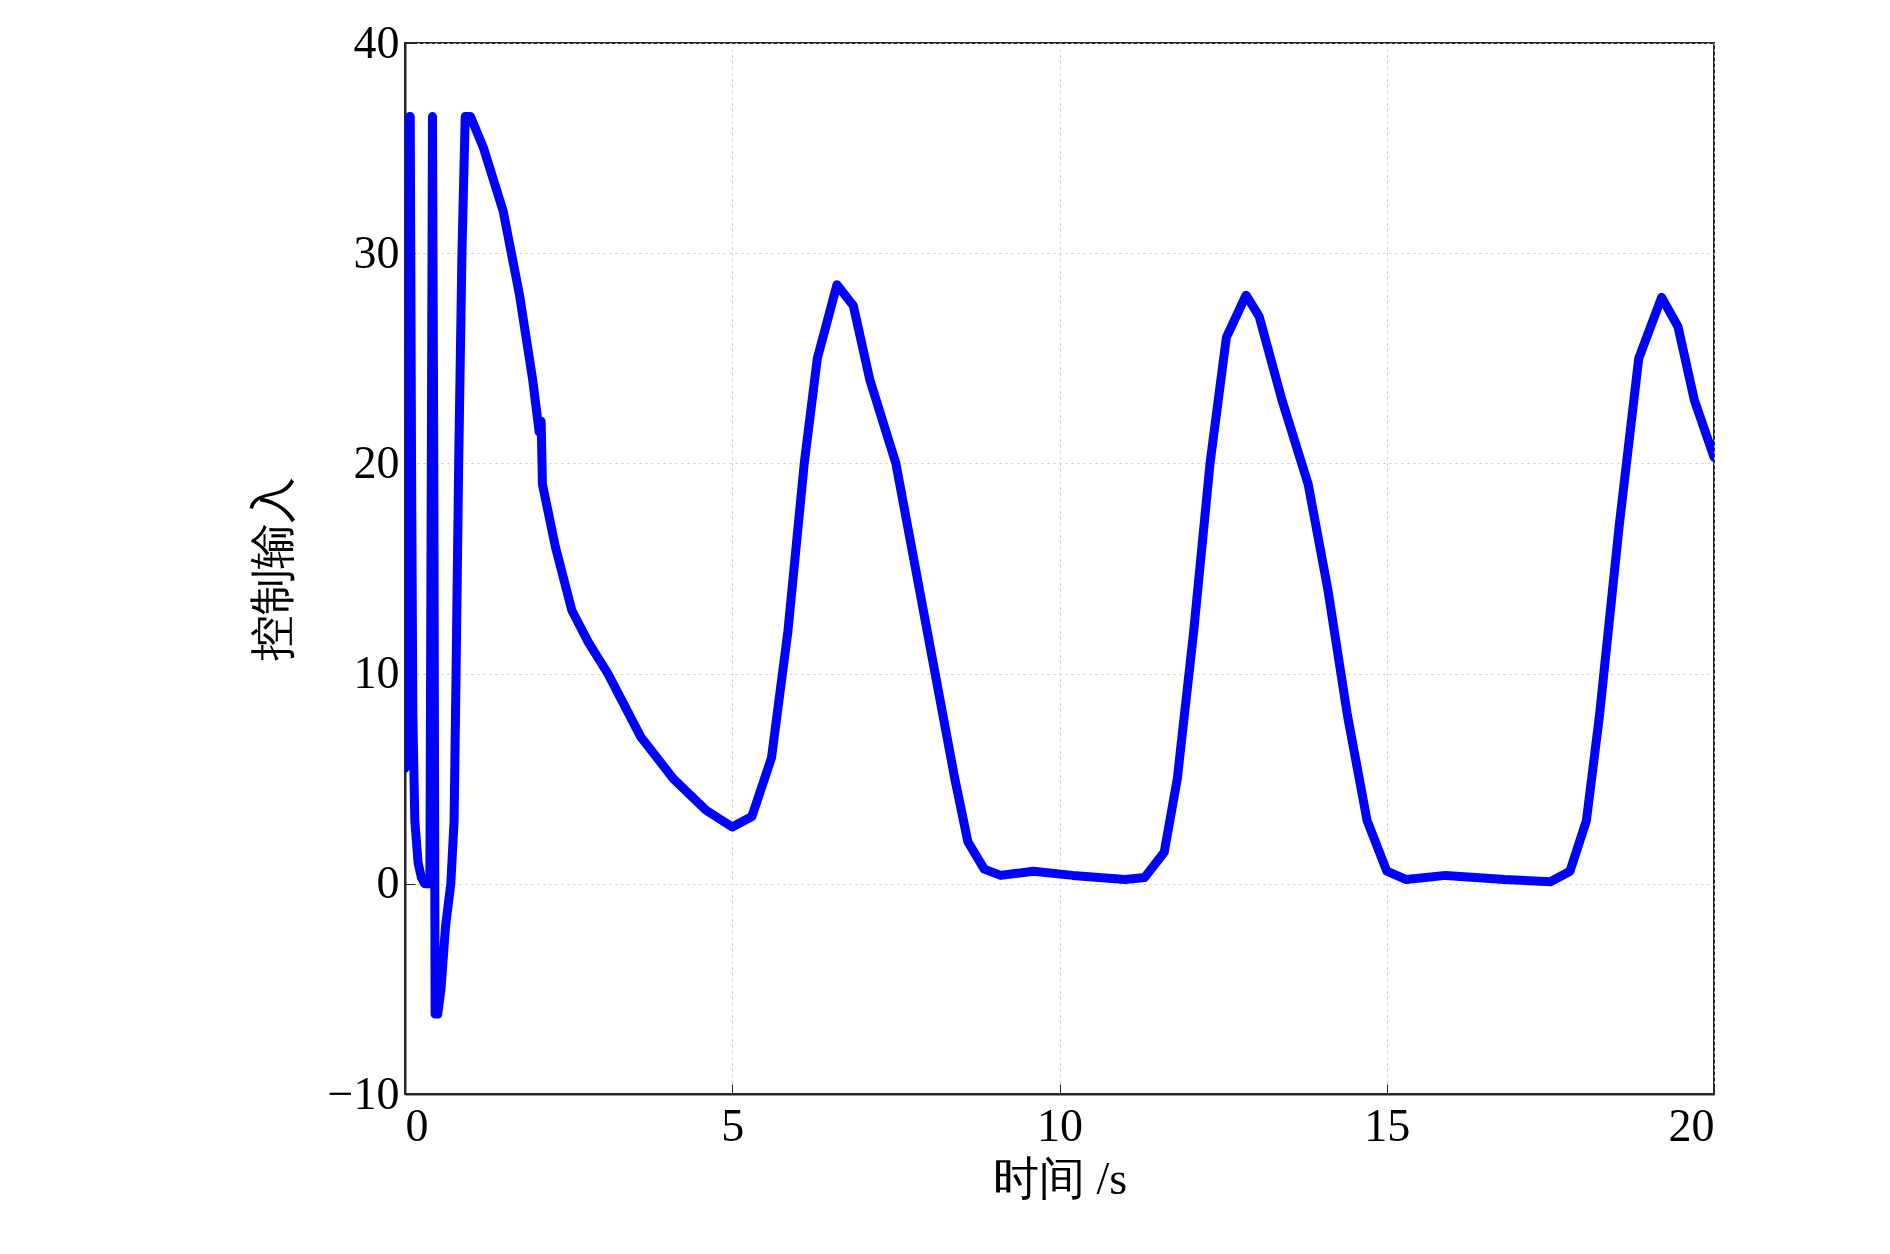 The width and height of the screenshot is (1890, 1254). What do you see at coordinates (1060, 1125) in the screenshot?
I see `x-tick-label: 10` at bounding box center [1060, 1125].